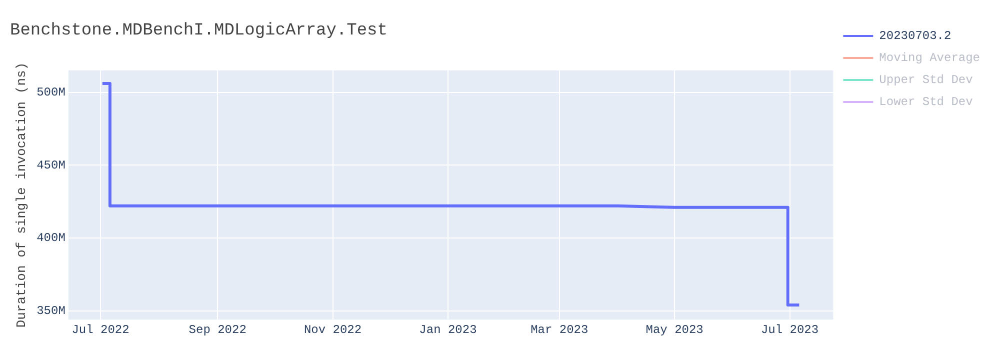 This screenshot has width=1000, height=350. Describe the element at coordinates (199, 31) in the screenshot. I see `chart-title: Benchstone.MDBenchI.MDLogicArray.Test` at that location.